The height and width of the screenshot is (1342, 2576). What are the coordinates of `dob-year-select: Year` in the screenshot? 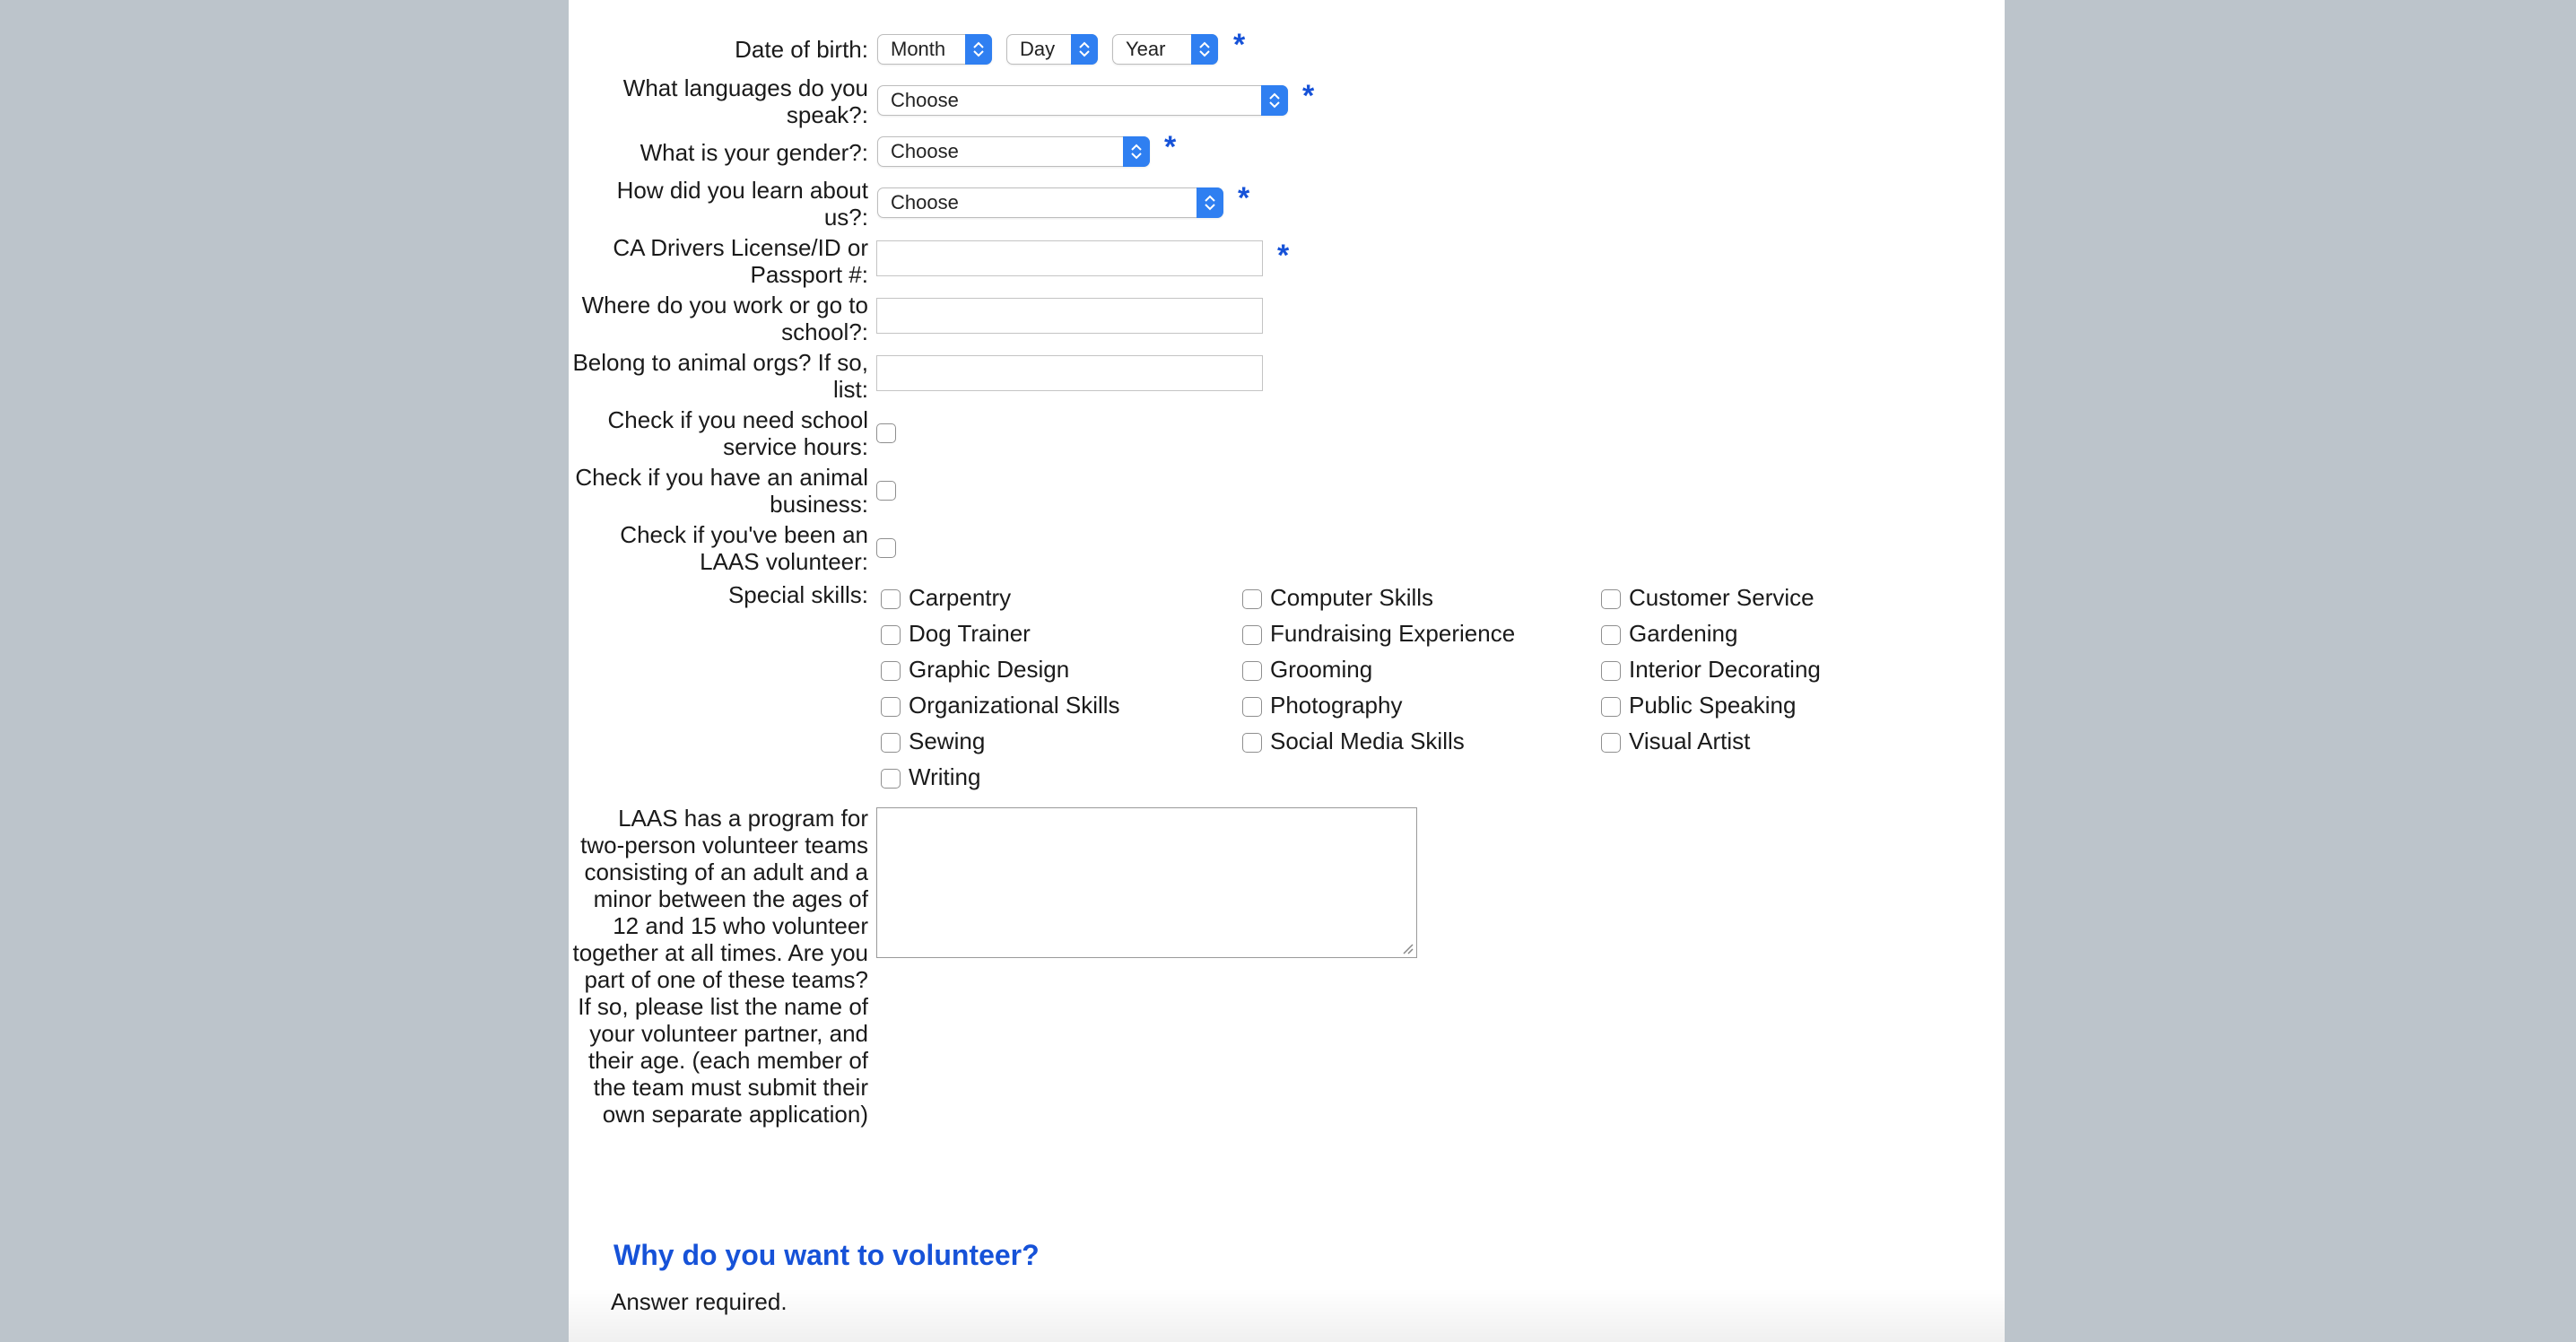 It's located at (1165, 49).